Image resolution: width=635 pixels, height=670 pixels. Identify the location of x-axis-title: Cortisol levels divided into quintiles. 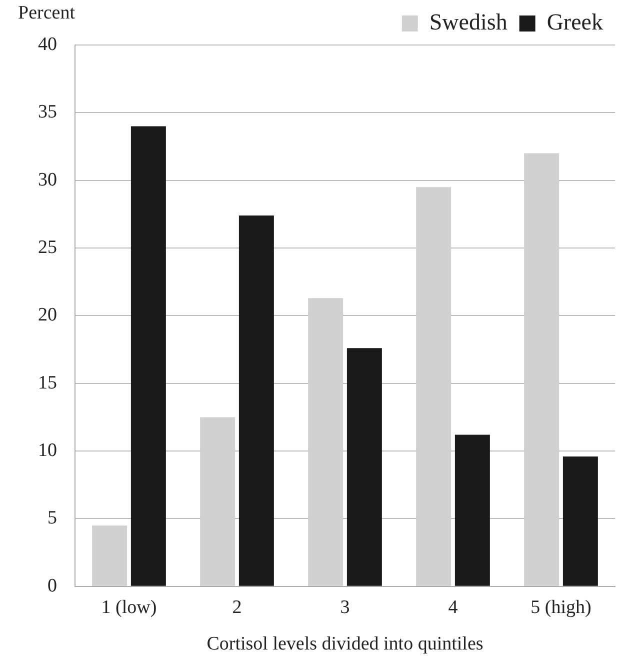
(345, 644).